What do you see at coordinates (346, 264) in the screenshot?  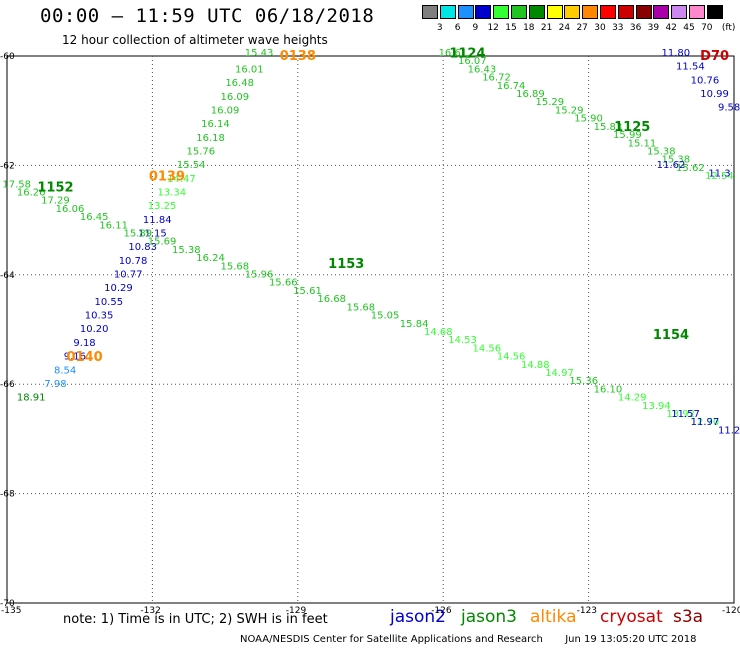 I see `pass-time-label: 1153` at bounding box center [346, 264].